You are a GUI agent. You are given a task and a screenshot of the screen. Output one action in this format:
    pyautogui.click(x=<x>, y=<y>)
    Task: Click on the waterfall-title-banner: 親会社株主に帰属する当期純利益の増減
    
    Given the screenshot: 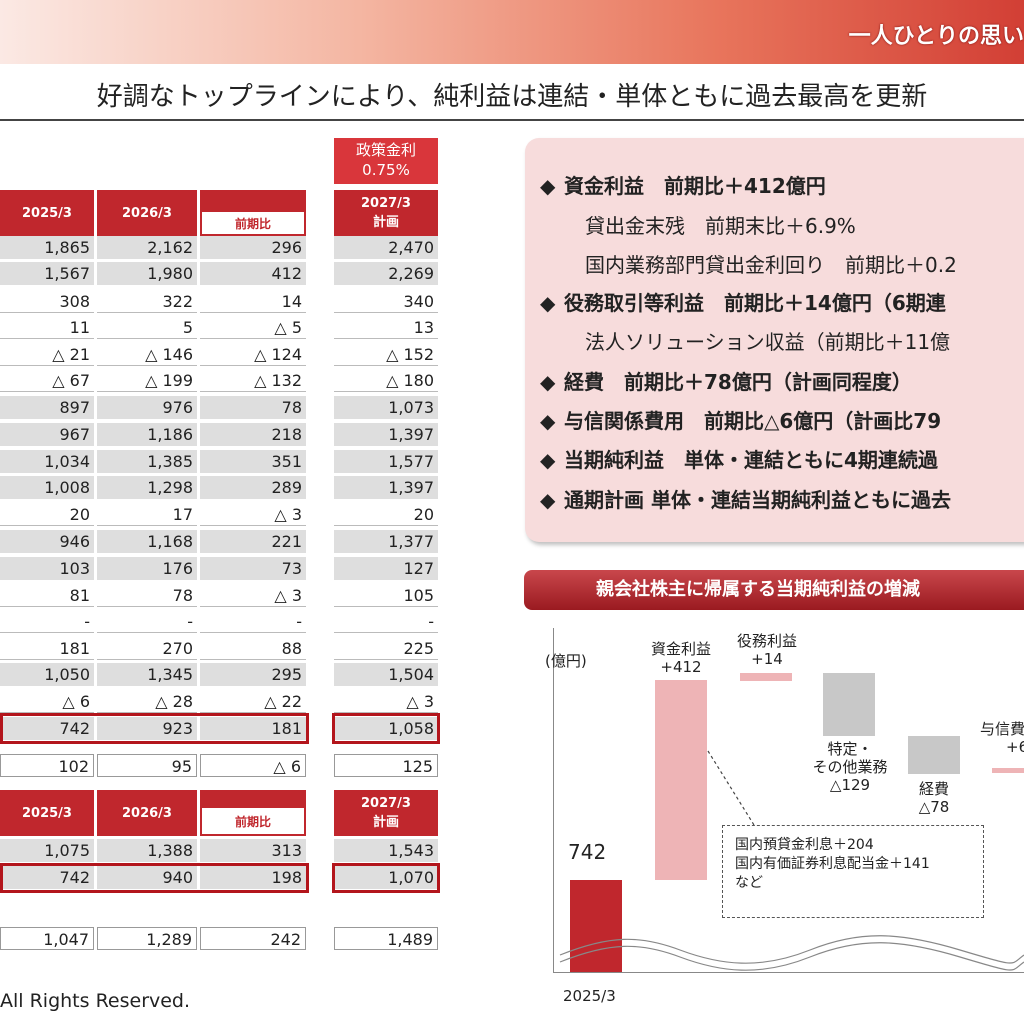 What is the action you would take?
    pyautogui.click(x=774, y=590)
    